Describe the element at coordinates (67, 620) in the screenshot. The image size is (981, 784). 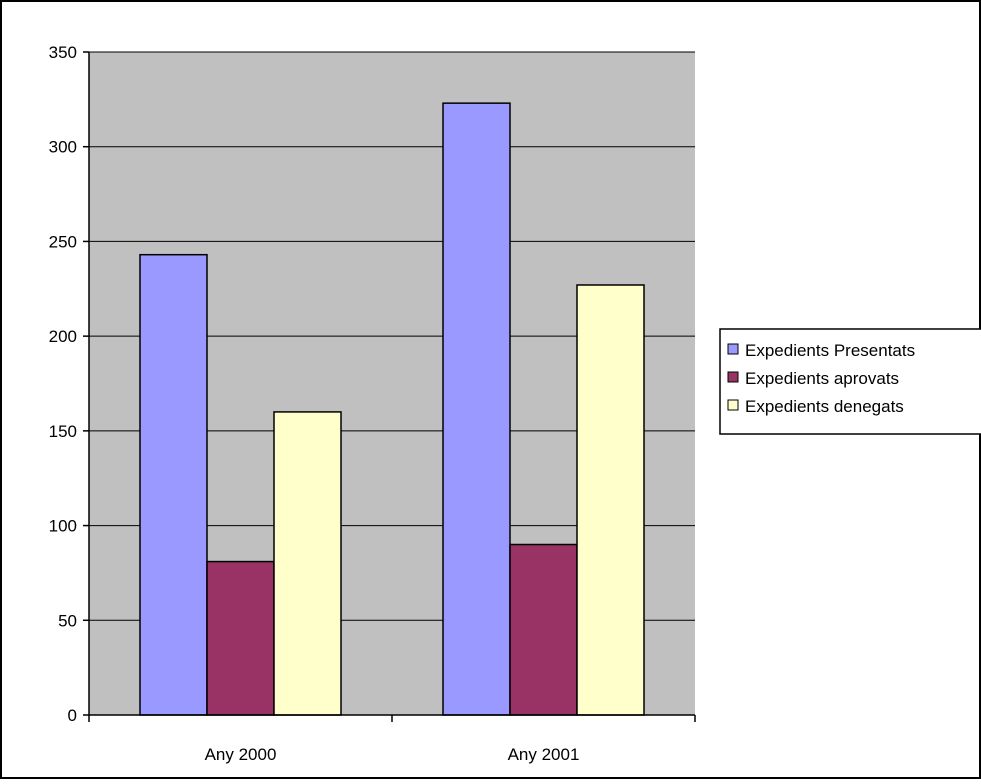
I see `y-tick-label: 50` at that location.